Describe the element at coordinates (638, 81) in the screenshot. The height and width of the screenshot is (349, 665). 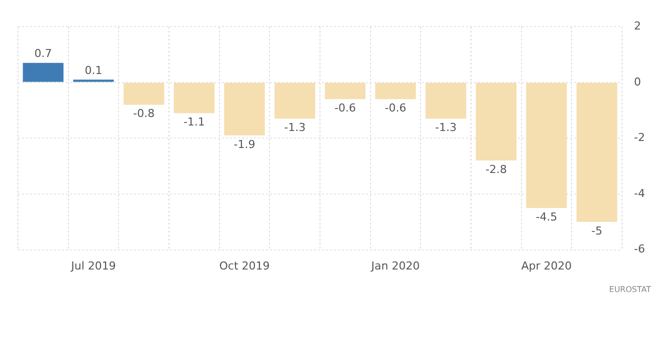
I see `y-tick-label: 0` at that location.